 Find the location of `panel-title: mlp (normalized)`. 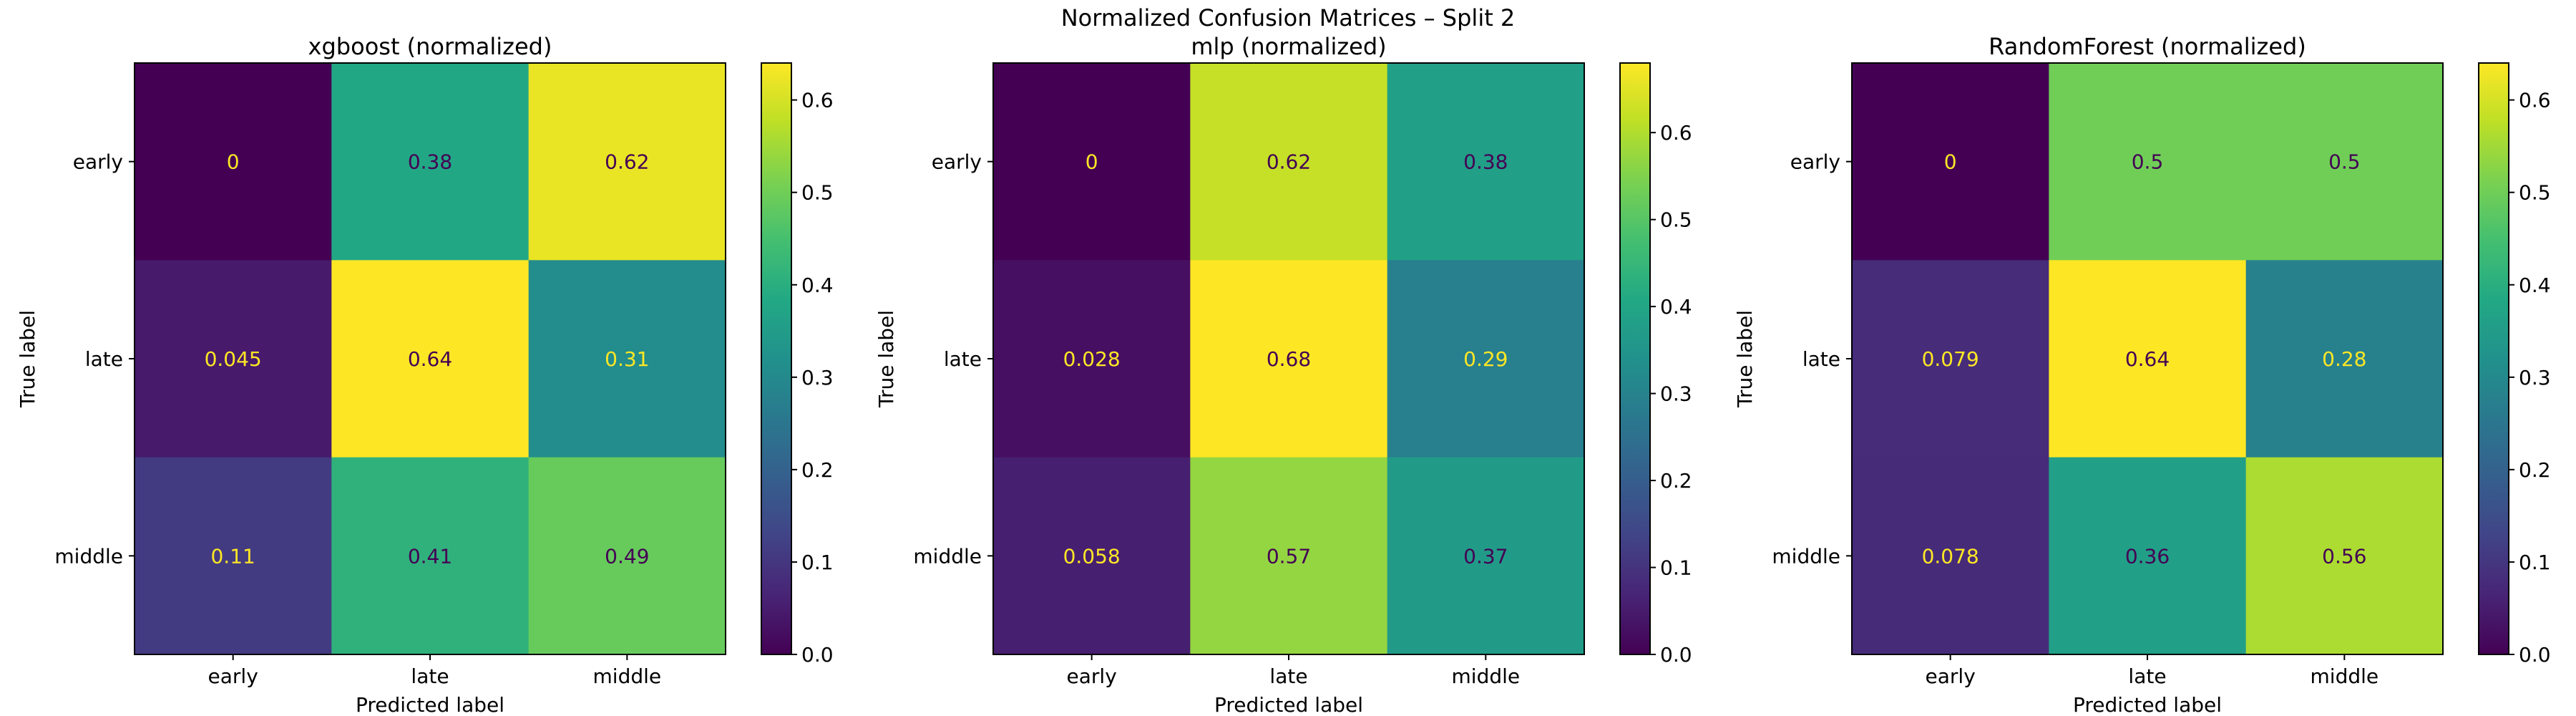

panel-title: mlp (normalized) is located at coordinates (1288, 46).